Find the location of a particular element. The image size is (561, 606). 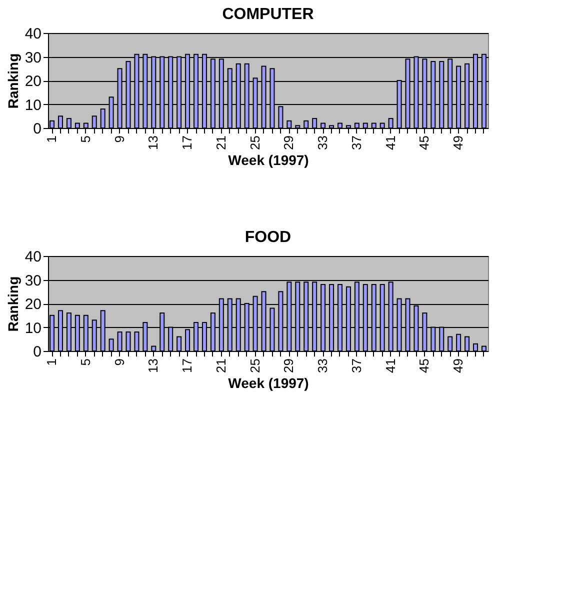

chart-title: FOOD is located at coordinates (268, 237).